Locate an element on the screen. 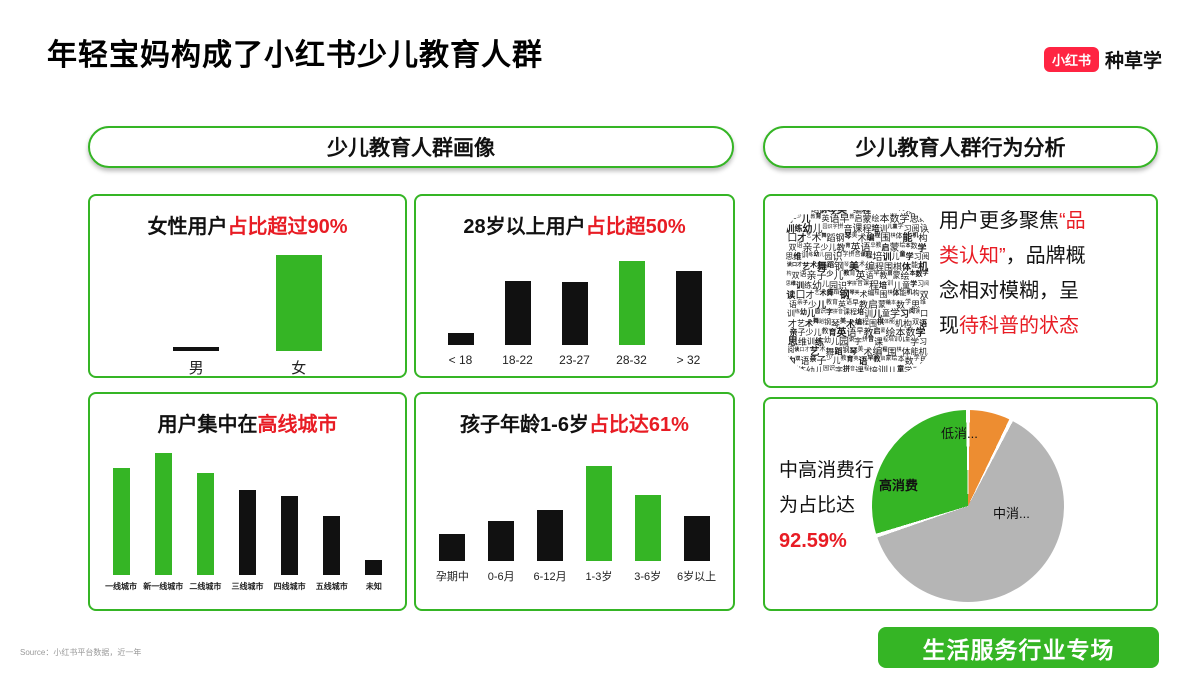 Image resolution: width=1200 pixels, height=675 pixels. word-cloud-glyph: 识 is located at coordinates (851, 340).